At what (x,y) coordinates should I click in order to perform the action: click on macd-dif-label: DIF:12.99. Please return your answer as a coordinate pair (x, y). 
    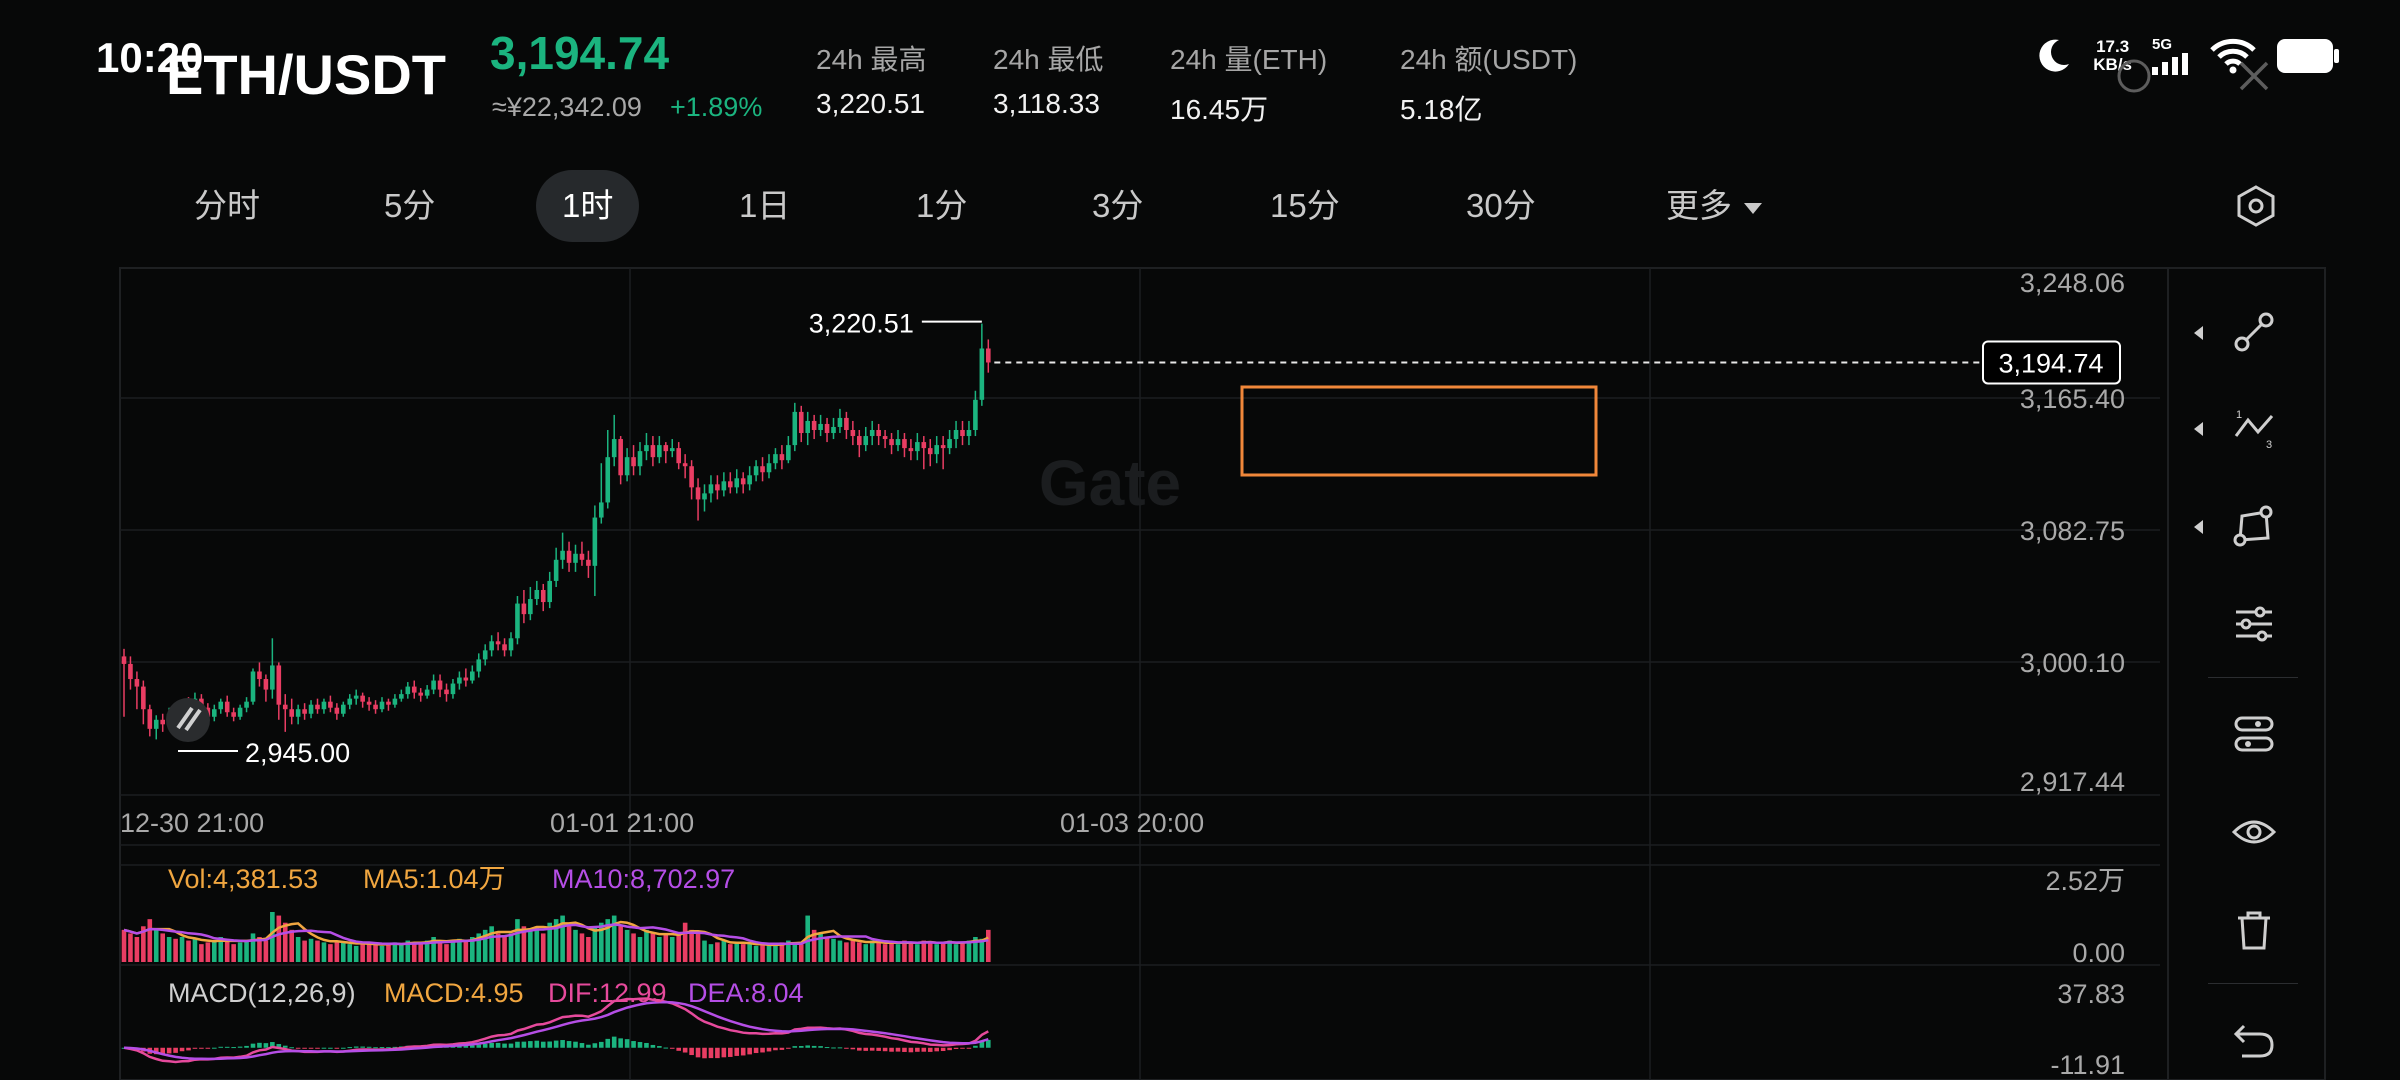
    Looking at the image, I should click on (607, 993).